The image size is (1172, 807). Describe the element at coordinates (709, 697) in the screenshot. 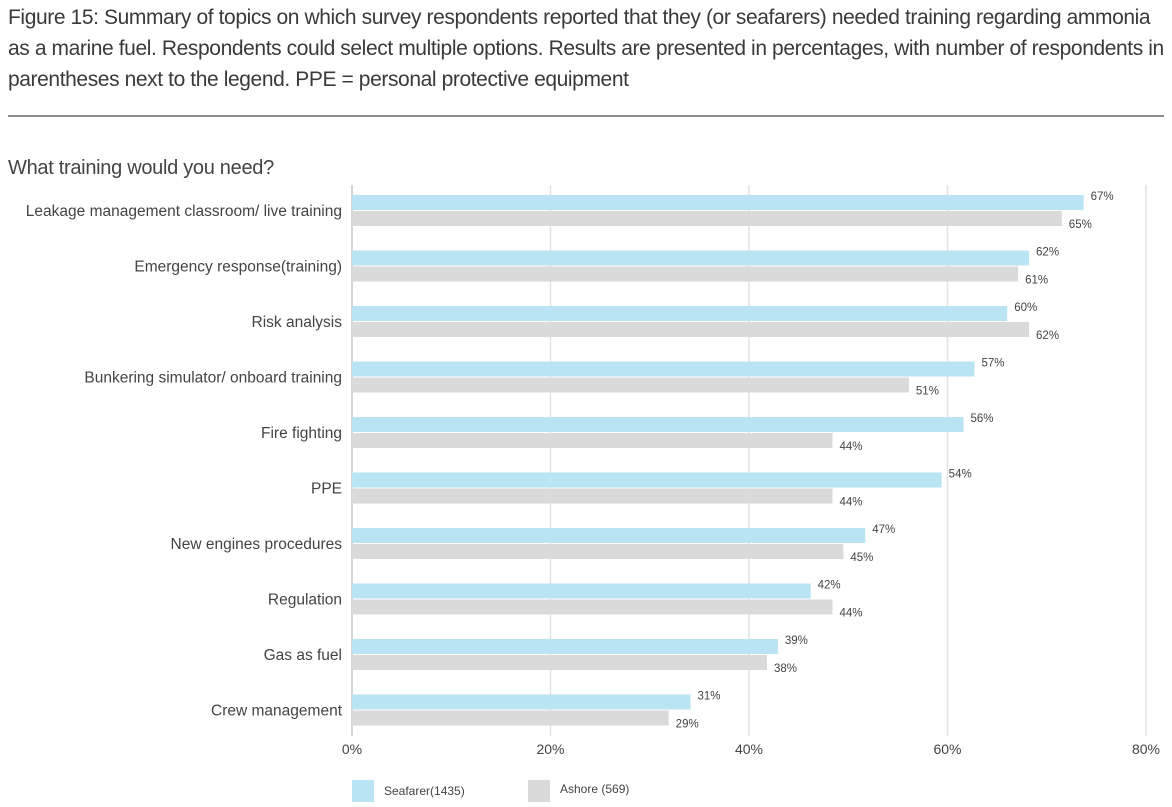

I see `data-label: 31%` at that location.